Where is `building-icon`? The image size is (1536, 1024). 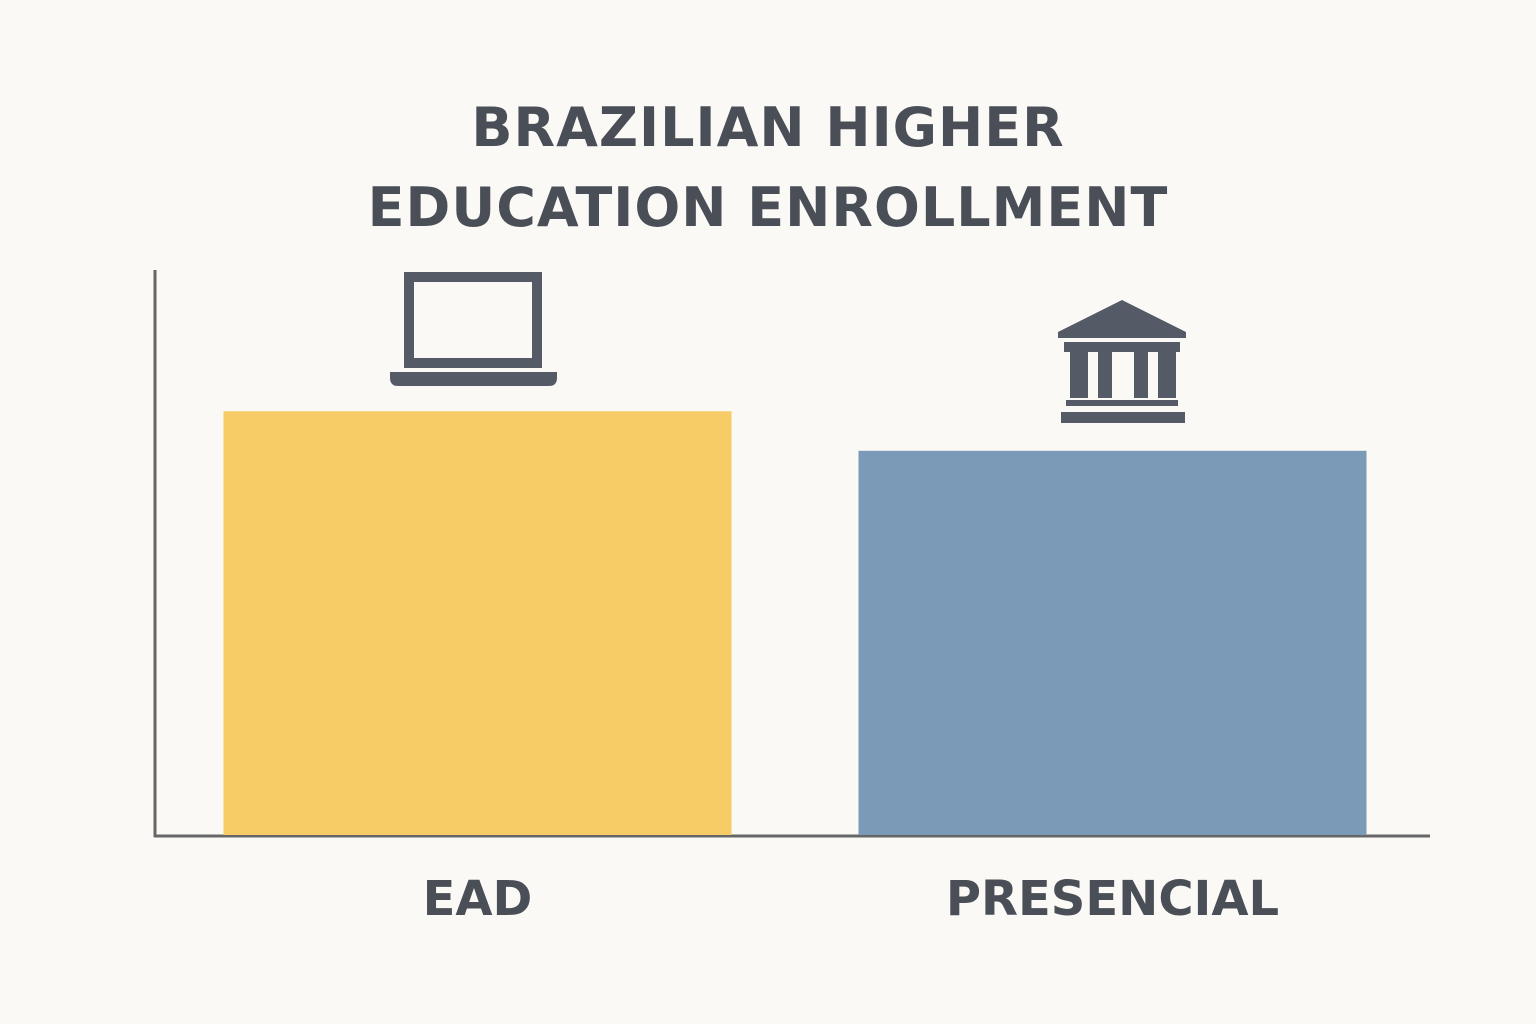 building-icon is located at coordinates (1122, 361).